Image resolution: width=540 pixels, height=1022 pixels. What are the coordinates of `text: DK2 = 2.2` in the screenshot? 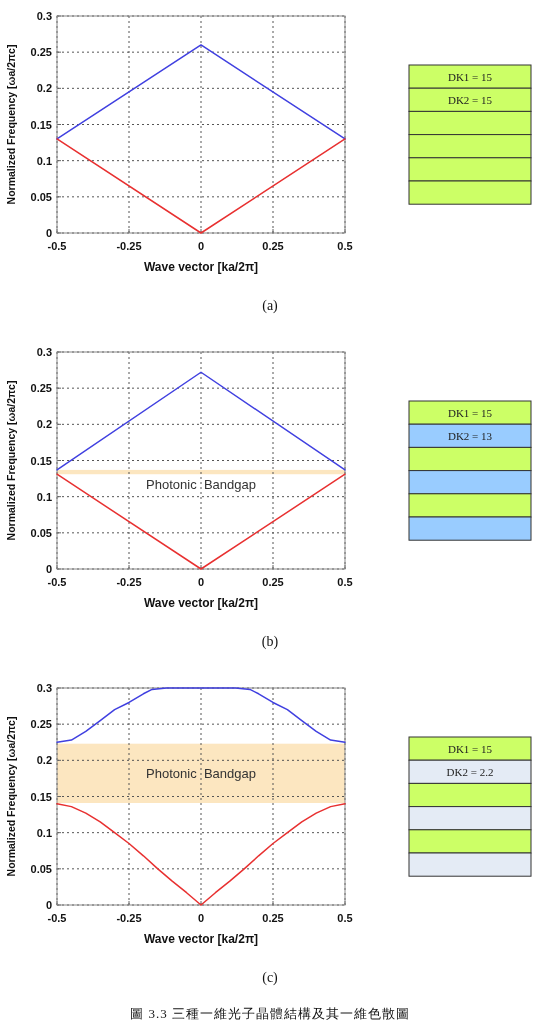 It's located at (470, 772).